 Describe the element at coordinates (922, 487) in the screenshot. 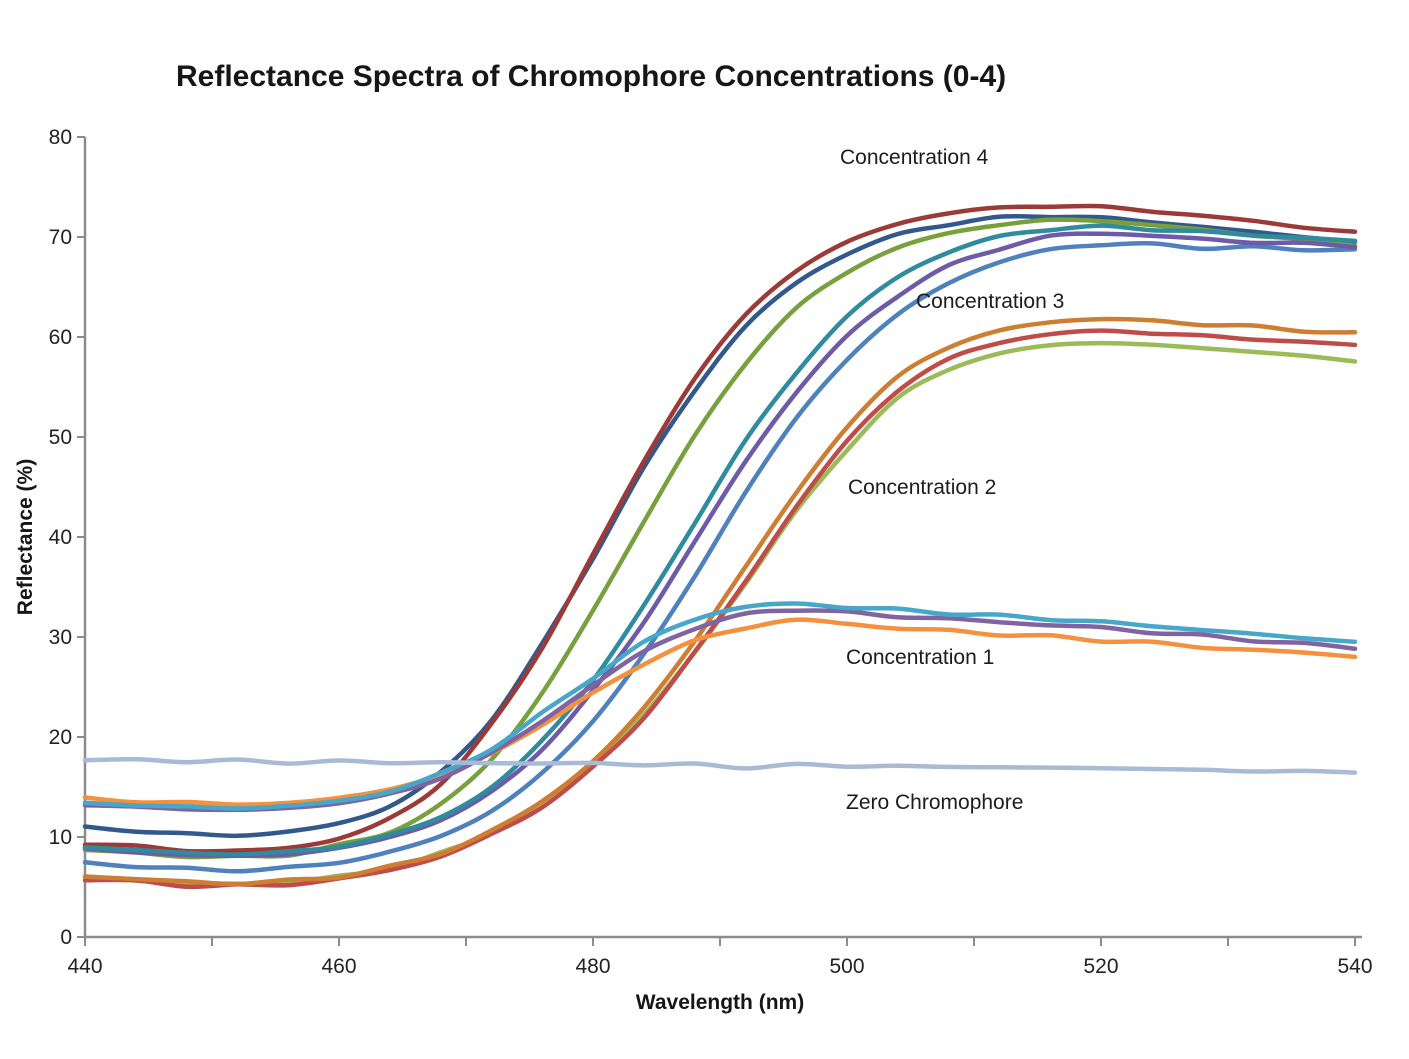

I see `annotation-concentration-2: Concentration 2` at that location.